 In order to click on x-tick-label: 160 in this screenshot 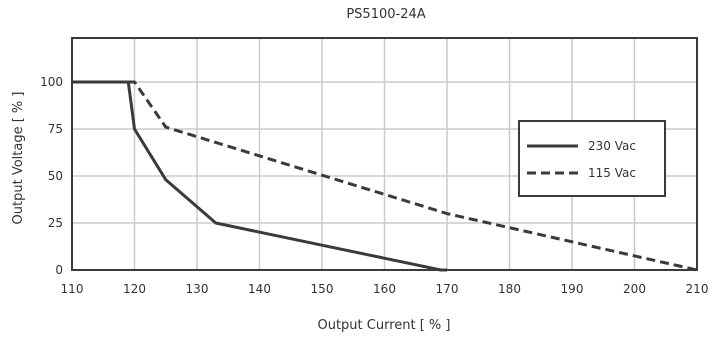, I will do `click(384, 289)`.